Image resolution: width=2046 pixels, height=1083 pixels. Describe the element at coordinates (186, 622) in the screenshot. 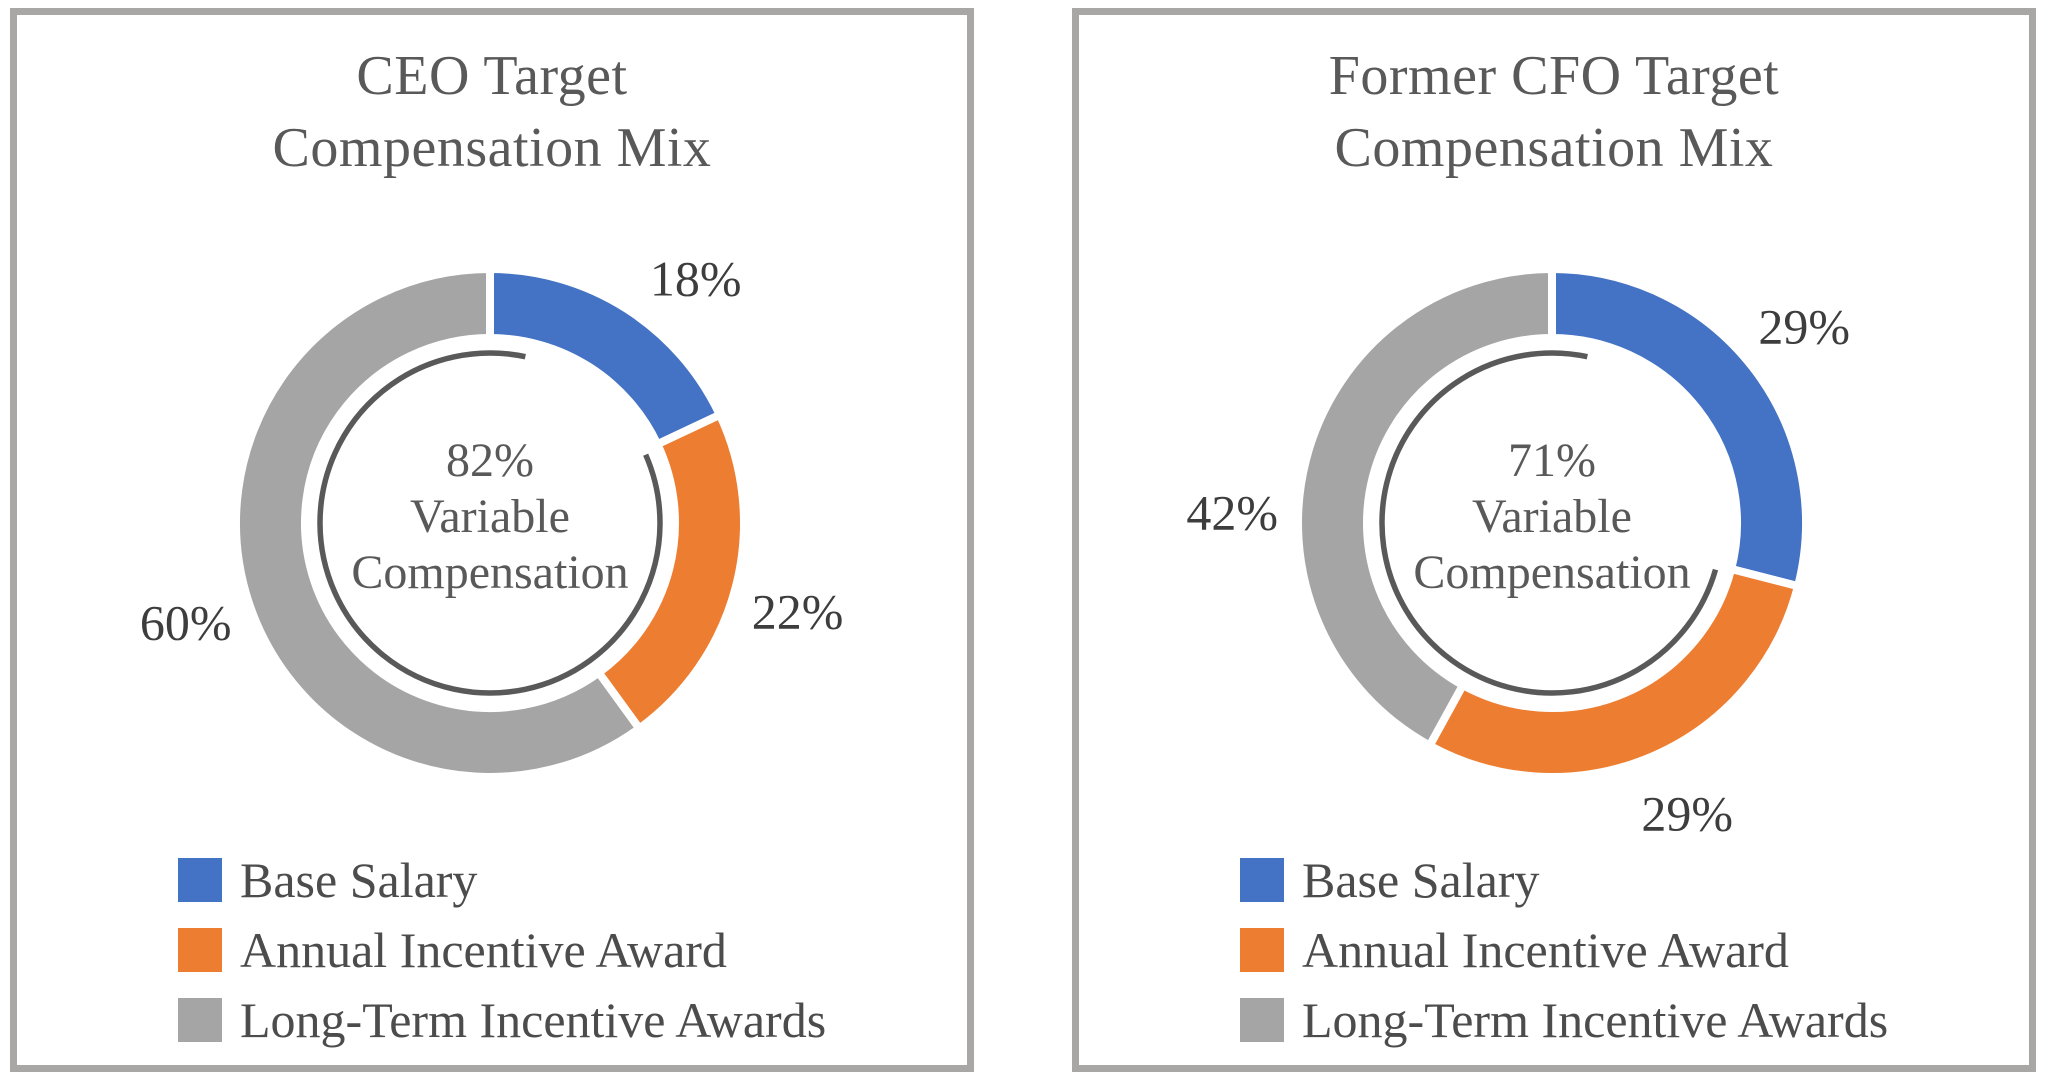

I see `data-label-long-term-incentive-awards: 60%` at that location.